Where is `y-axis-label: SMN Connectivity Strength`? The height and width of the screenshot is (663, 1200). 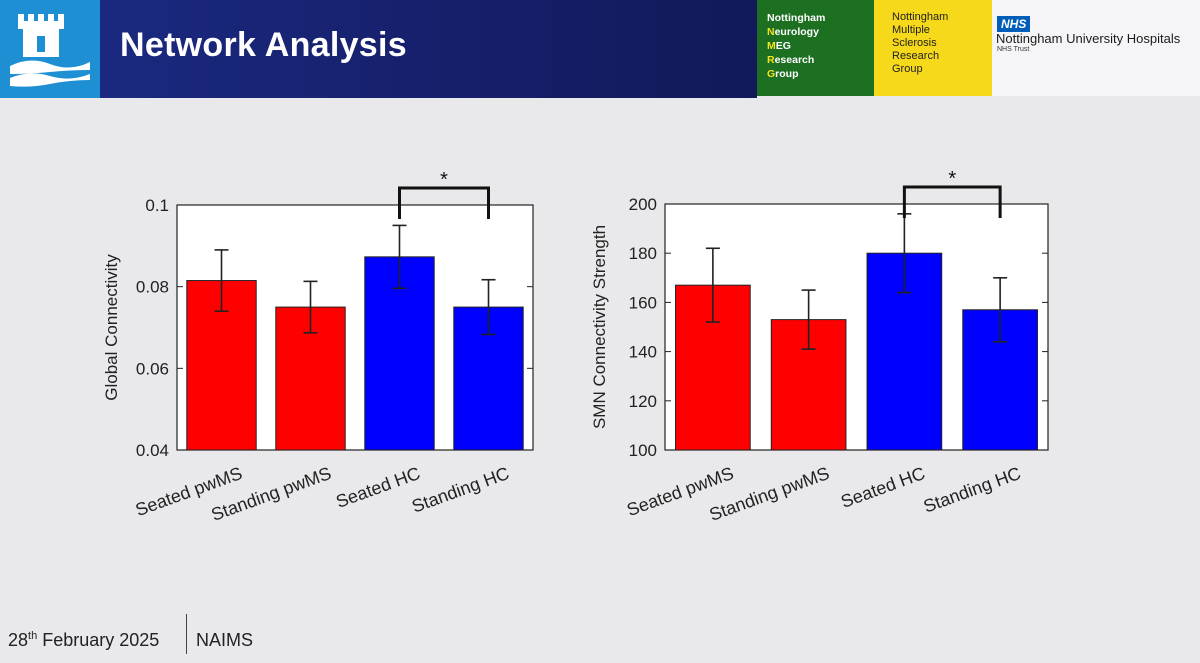
y-axis-label: SMN Connectivity Strength is located at coordinates (599, 327).